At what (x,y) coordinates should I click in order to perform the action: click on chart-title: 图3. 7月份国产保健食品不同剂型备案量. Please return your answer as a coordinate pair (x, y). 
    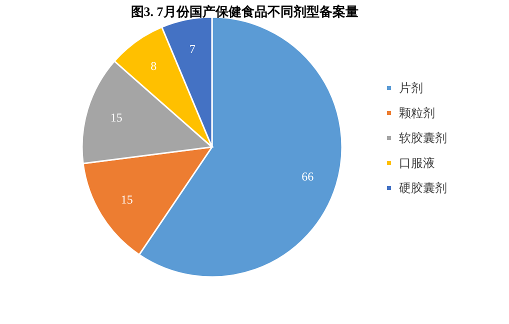
    Looking at the image, I should click on (244, 11).